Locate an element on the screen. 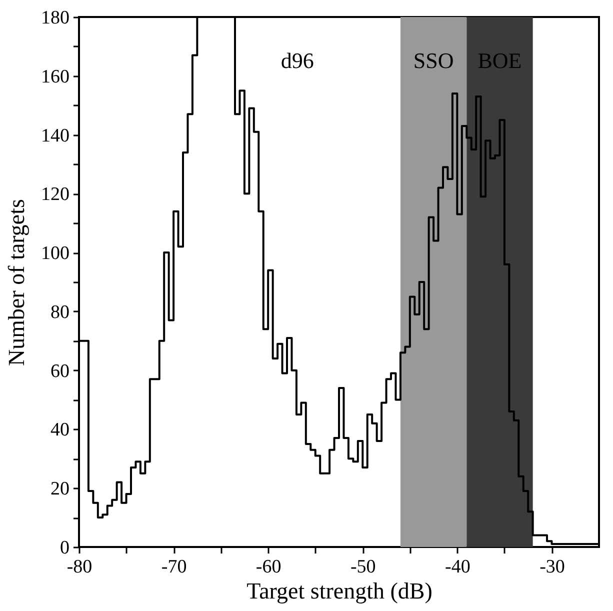  x-tick-label: -30 is located at coordinates (552, 567).